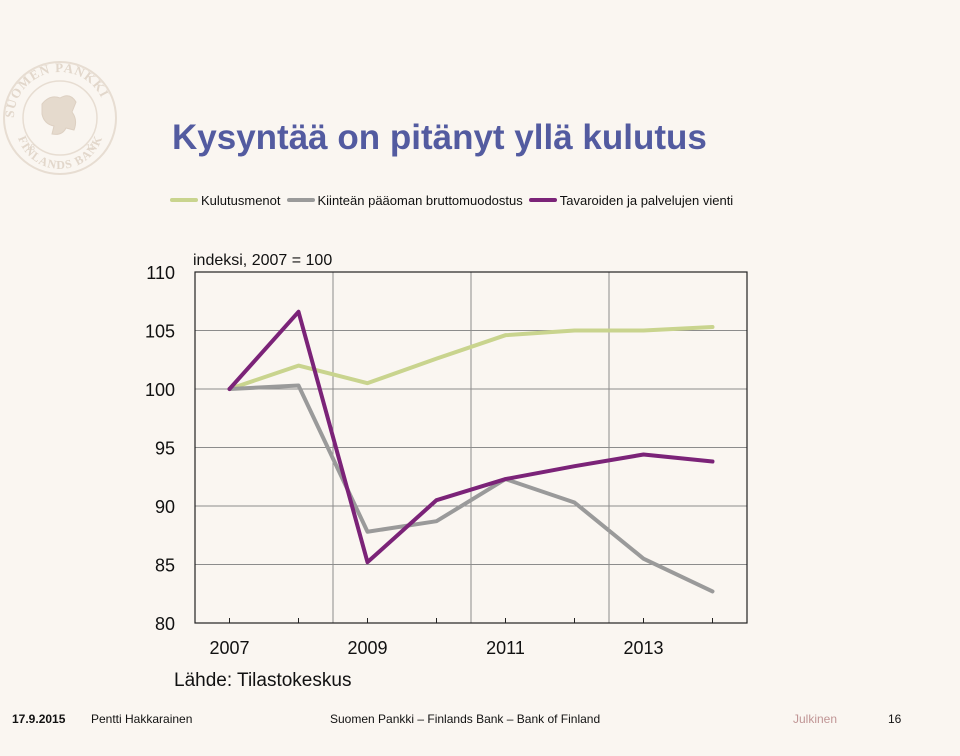 This screenshot has width=960, height=756. I want to click on y-tick-label: 105, so click(160, 332).